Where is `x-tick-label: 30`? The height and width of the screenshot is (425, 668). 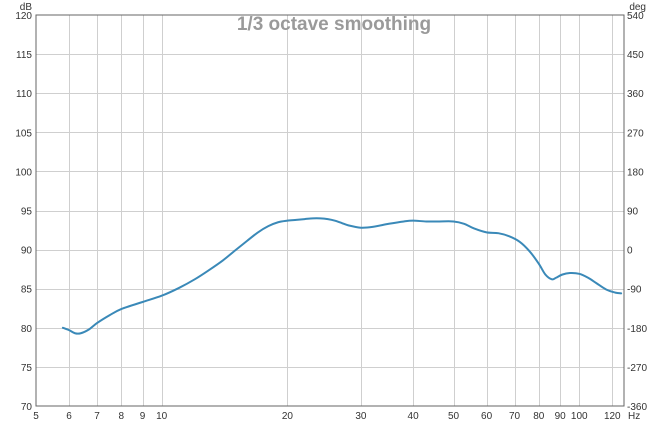
x-tick-label: 30 is located at coordinates (361, 416).